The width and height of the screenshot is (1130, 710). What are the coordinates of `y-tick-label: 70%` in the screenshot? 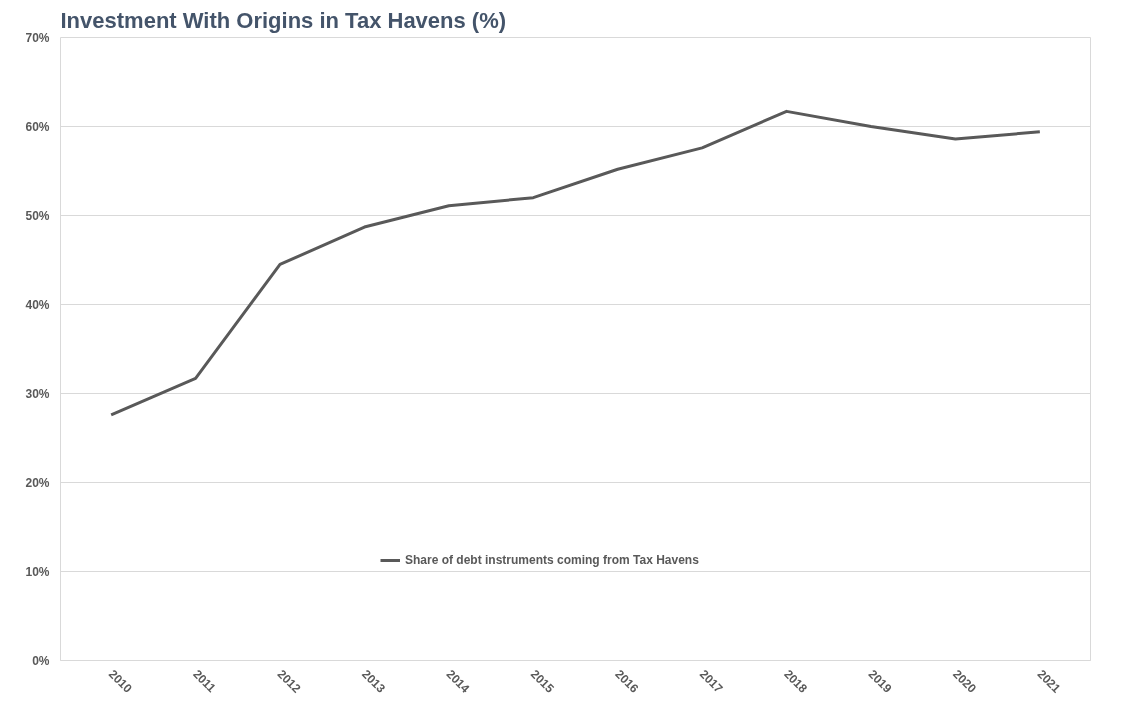 It's located at (37, 37).